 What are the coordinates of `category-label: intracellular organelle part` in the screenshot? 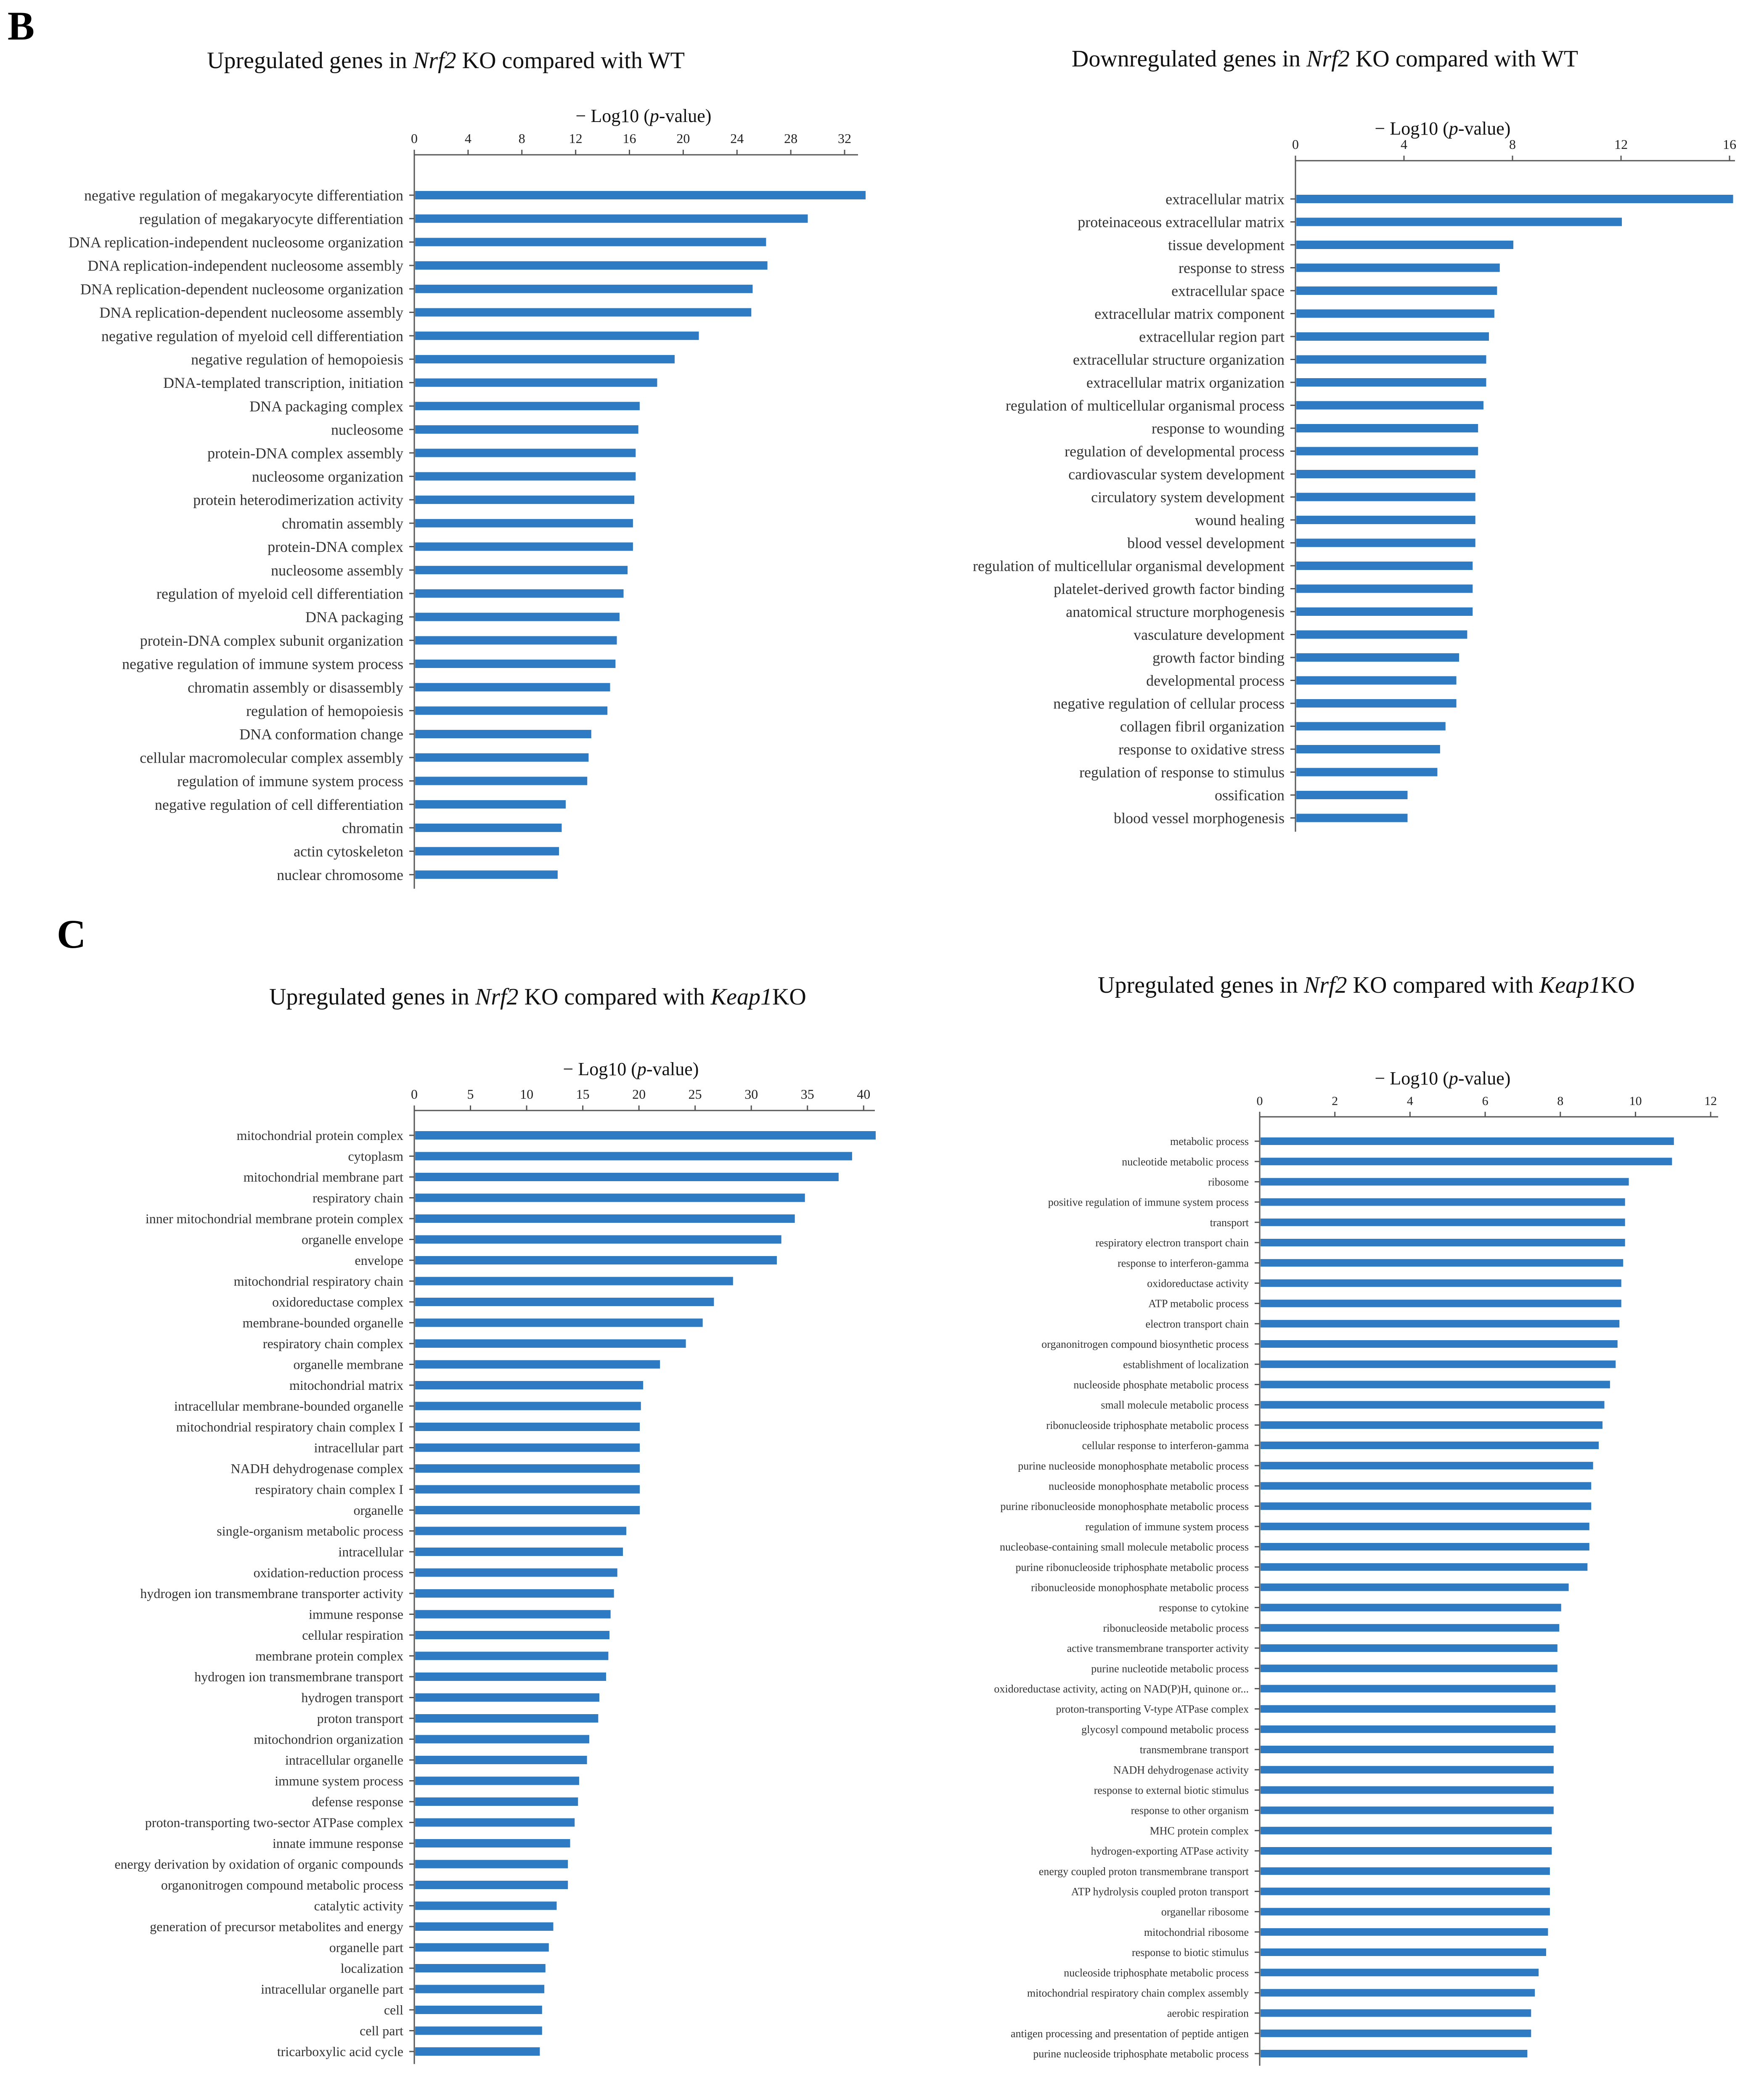 It's located at (332, 1989).